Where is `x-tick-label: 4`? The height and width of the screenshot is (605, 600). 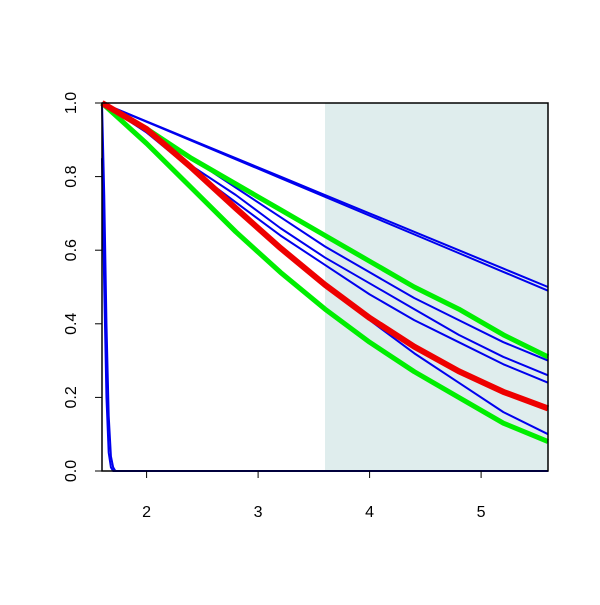
x-tick-label: 4 is located at coordinates (369, 512).